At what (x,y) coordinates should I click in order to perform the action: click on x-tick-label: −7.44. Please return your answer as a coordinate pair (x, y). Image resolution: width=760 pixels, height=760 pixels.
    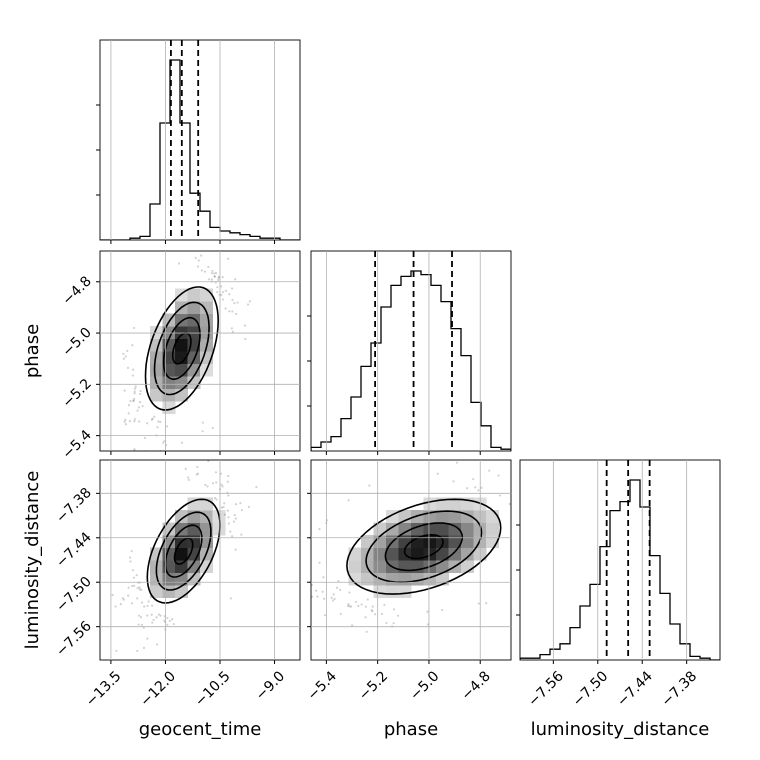
    Looking at the image, I should click on (635, 689).